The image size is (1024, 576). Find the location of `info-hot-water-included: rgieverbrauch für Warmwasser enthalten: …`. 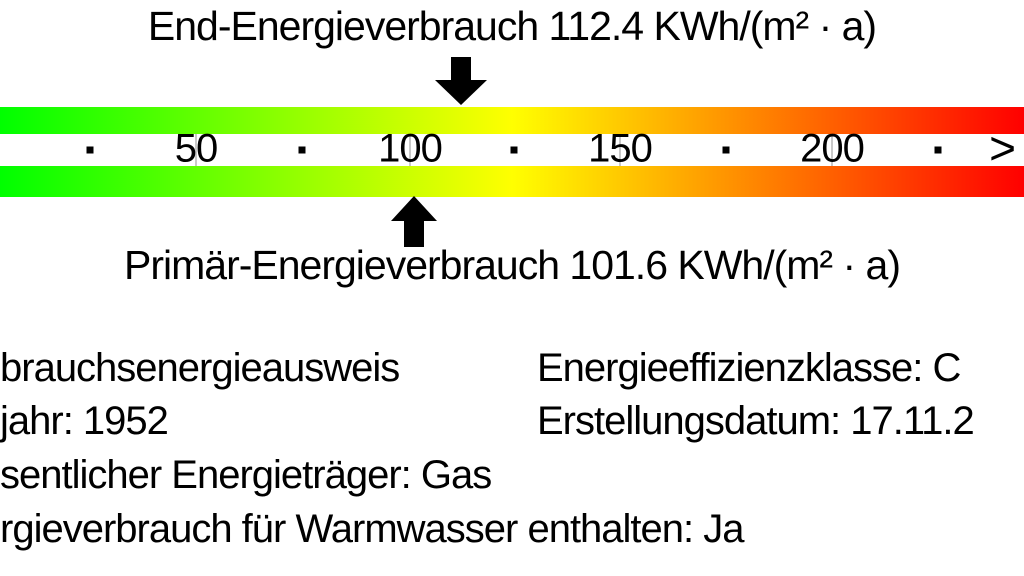

info-hot-water-included: rgieverbrauch für Warmwasser enthalten: … is located at coordinates (372, 529).